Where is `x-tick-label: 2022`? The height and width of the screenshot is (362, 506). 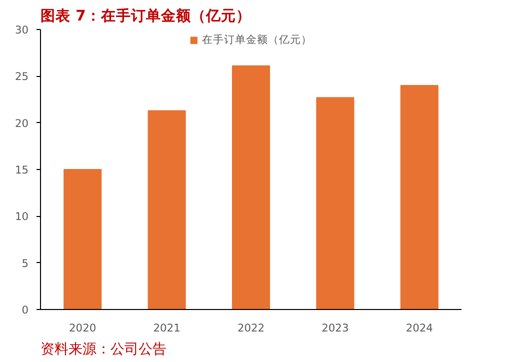 x-tick-label: 2022 is located at coordinates (251, 328).